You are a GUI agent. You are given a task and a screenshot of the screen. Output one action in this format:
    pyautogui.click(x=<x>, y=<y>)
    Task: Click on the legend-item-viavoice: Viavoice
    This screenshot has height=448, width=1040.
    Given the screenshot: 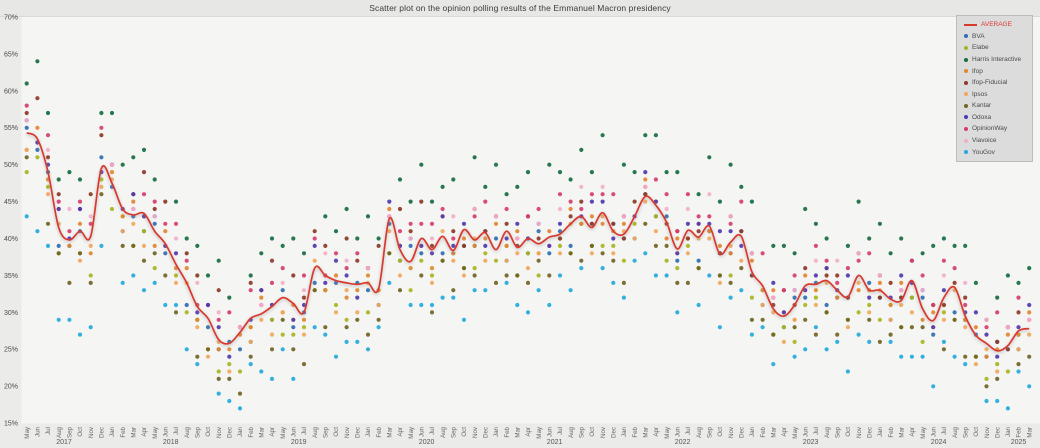 What is the action you would take?
    pyautogui.click(x=997, y=140)
    